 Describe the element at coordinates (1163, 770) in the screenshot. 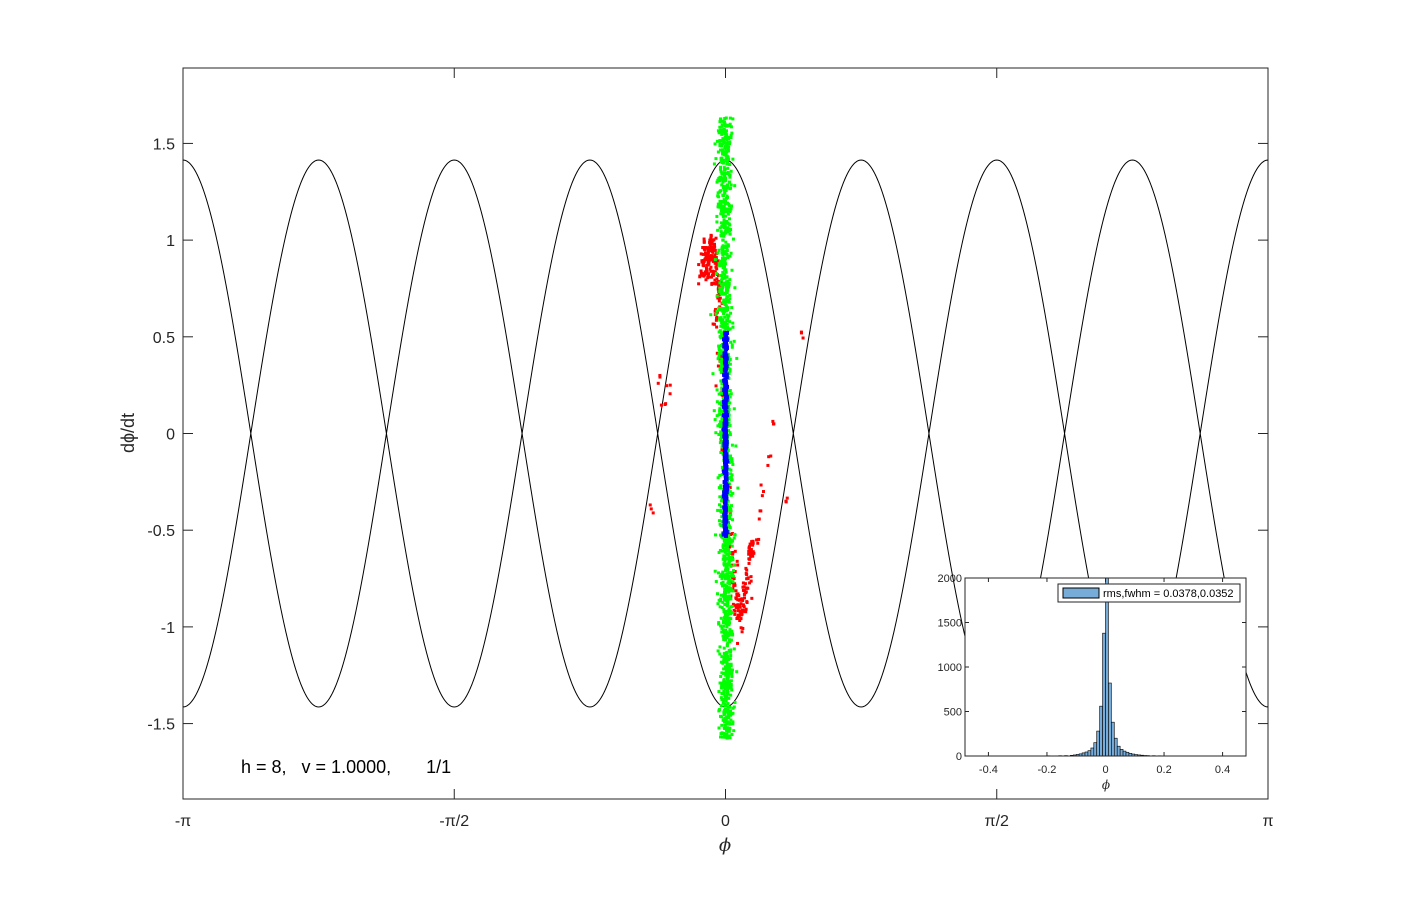

I see `inset-x-tick-label: 0.2` at that location.